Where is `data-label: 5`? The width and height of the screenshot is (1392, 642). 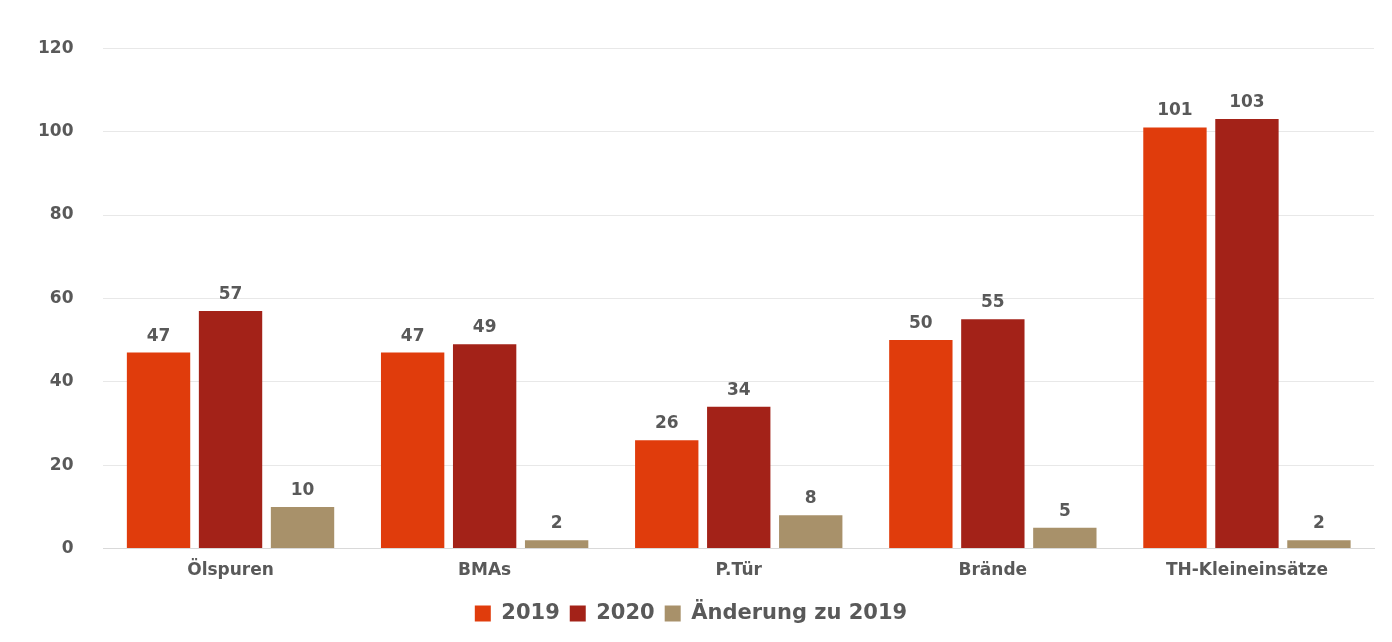
data-label: 5 is located at coordinates (1064, 509).